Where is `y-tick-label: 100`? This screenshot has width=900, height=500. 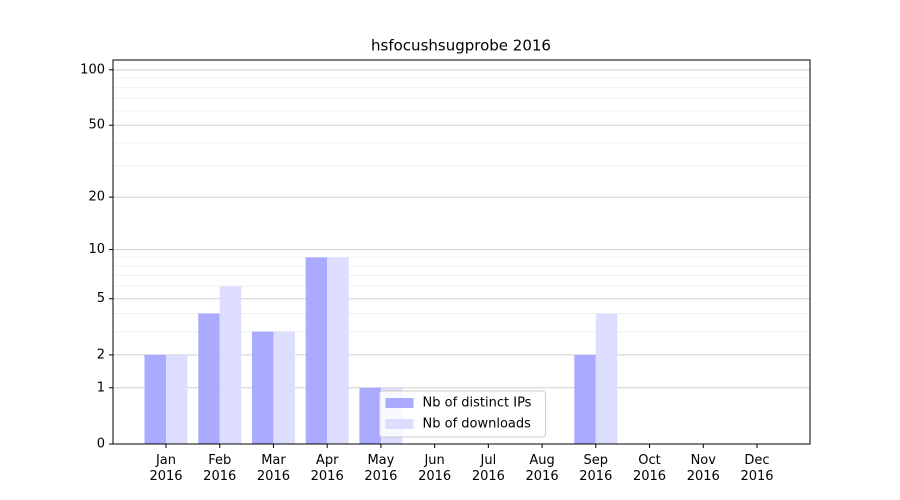 y-tick-label: 100 is located at coordinates (92, 69).